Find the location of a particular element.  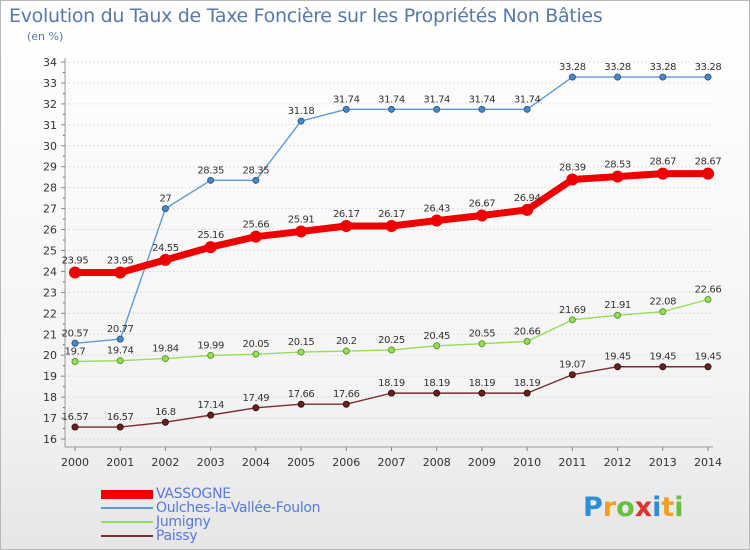

y-axis-unit: (en %) is located at coordinates (45, 36).